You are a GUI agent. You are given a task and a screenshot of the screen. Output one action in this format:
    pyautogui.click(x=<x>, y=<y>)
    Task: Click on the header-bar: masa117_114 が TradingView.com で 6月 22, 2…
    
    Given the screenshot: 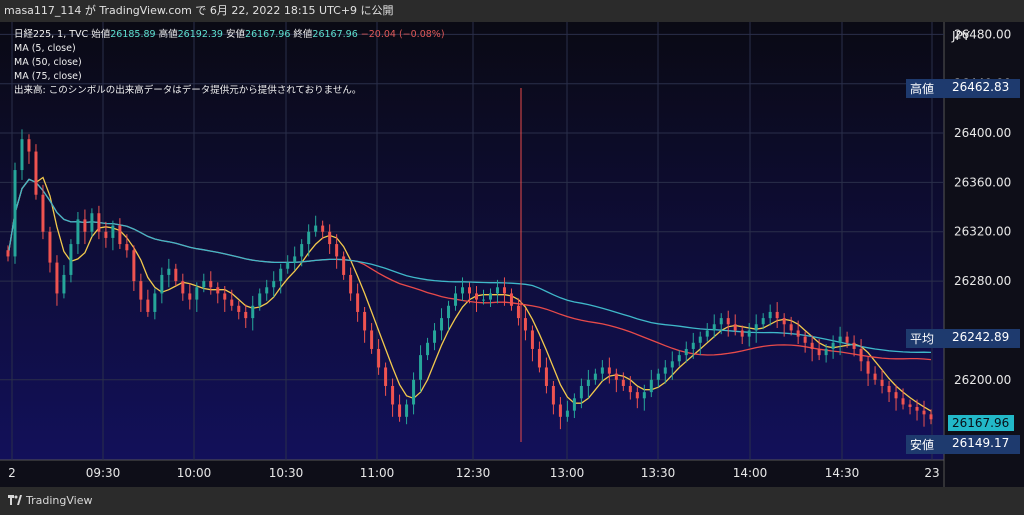 What is the action you would take?
    pyautogui.click(x=512, y=11)
    